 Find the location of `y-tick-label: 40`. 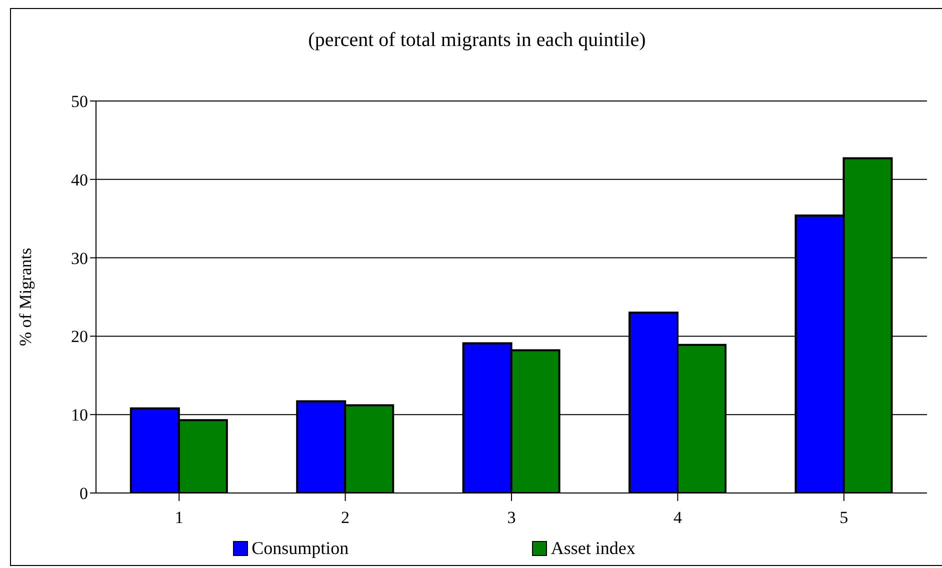

y-tick-label: 40 is located at coordinates (79, 180).